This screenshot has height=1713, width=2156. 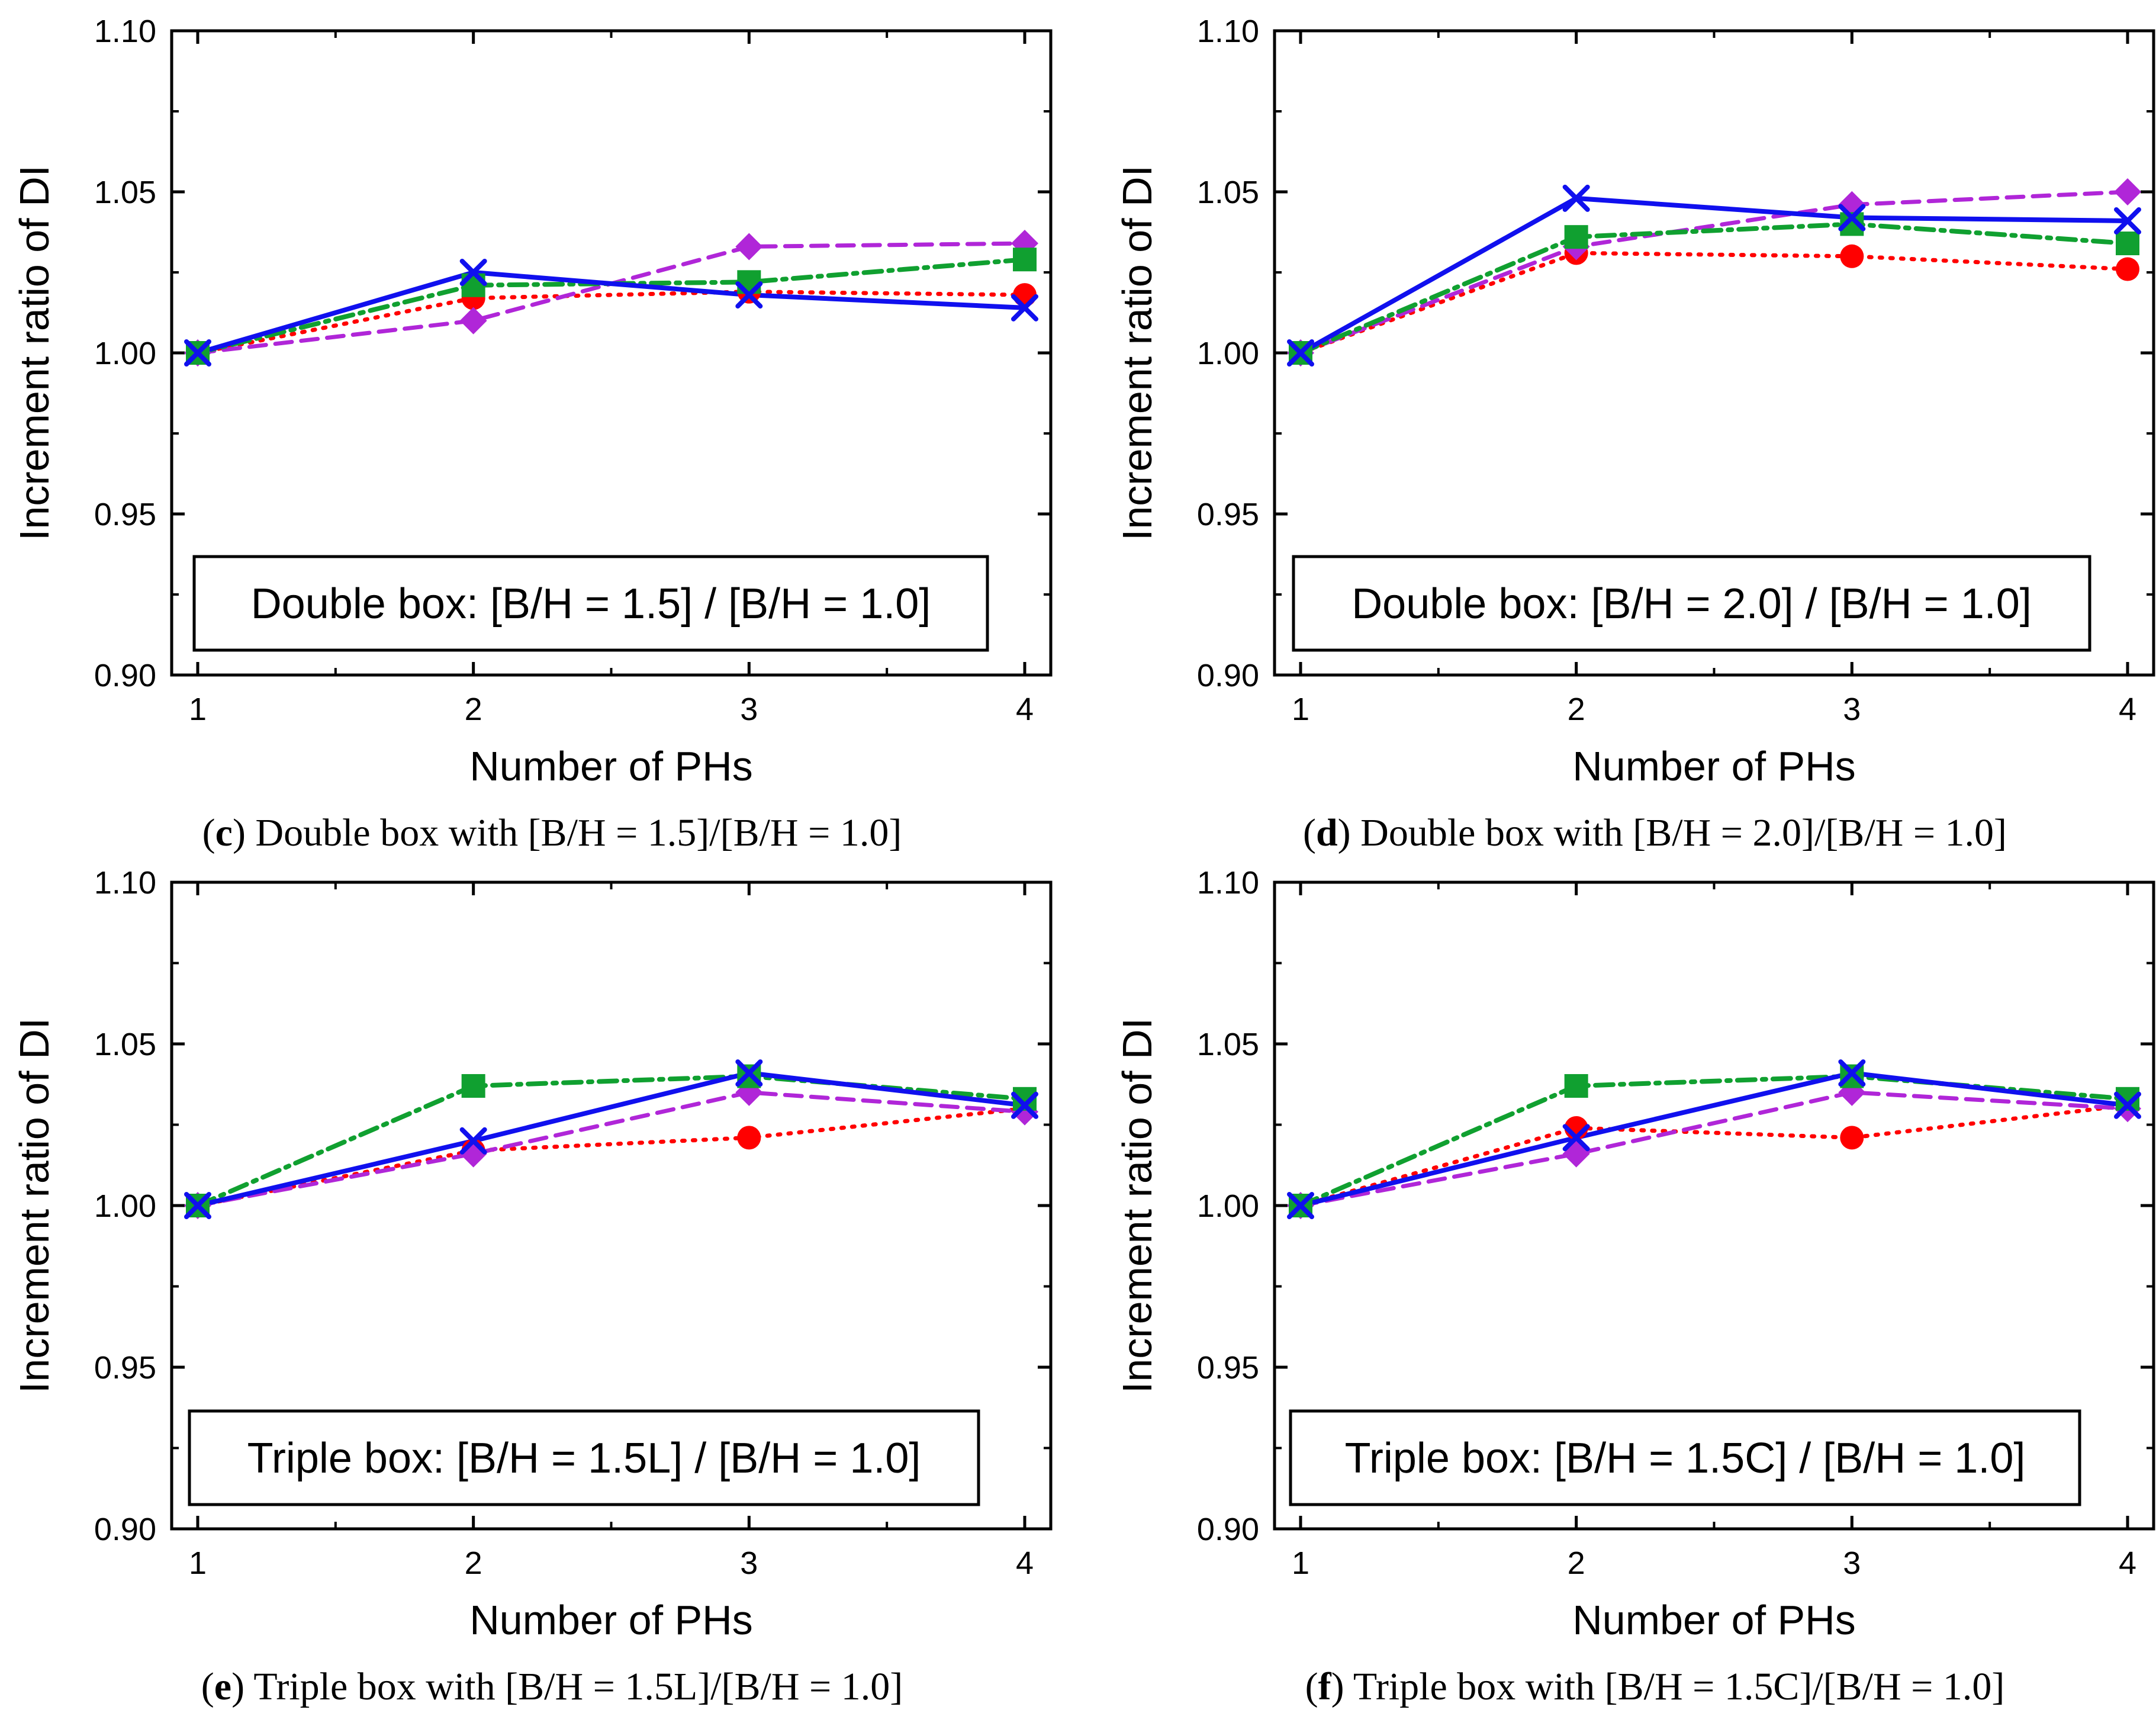 What do you see at coordinates (222, 1687) in the screenshot?
I see `panel-letter: e` at bounding box center [222, 1687].